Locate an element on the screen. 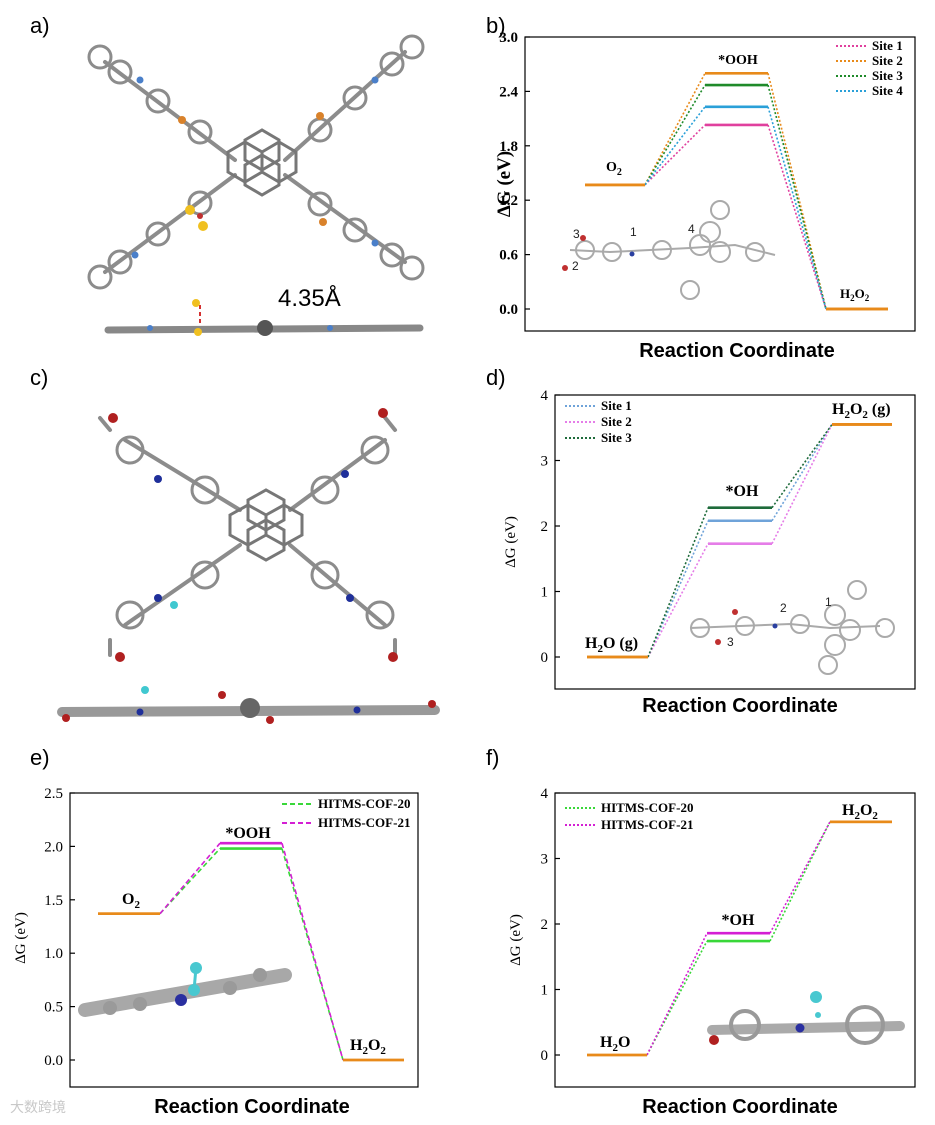 The width and height of the screenshot is (935, 1125). chart-d-frame is located at coordinates (735, 542).